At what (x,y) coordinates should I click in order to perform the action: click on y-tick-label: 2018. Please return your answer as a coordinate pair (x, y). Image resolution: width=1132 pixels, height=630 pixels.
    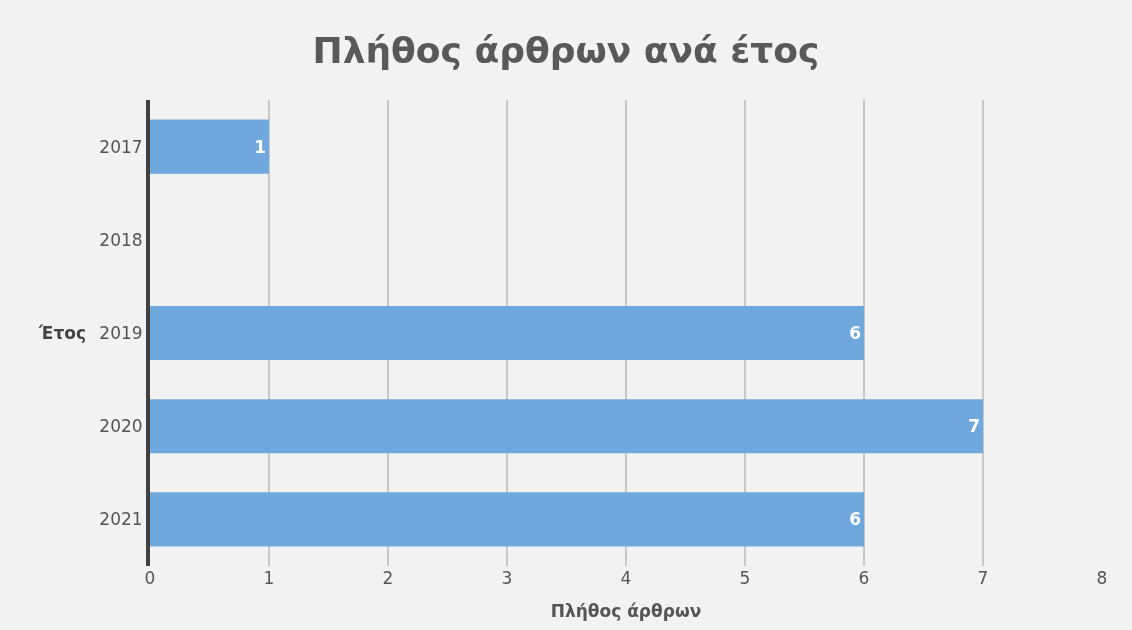
    Looking at the image, I should click on (121, 239).